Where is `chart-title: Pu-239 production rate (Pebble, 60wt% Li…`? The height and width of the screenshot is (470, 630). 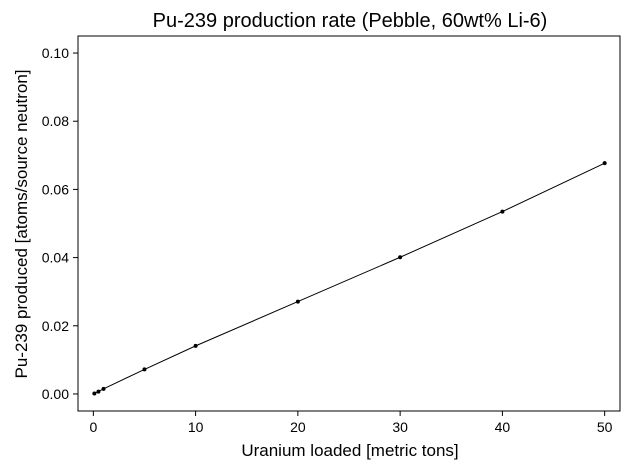 chart-title: Pu-239 production rate (Pebble, 60wt% Li… is located at coordinates (350, 21).